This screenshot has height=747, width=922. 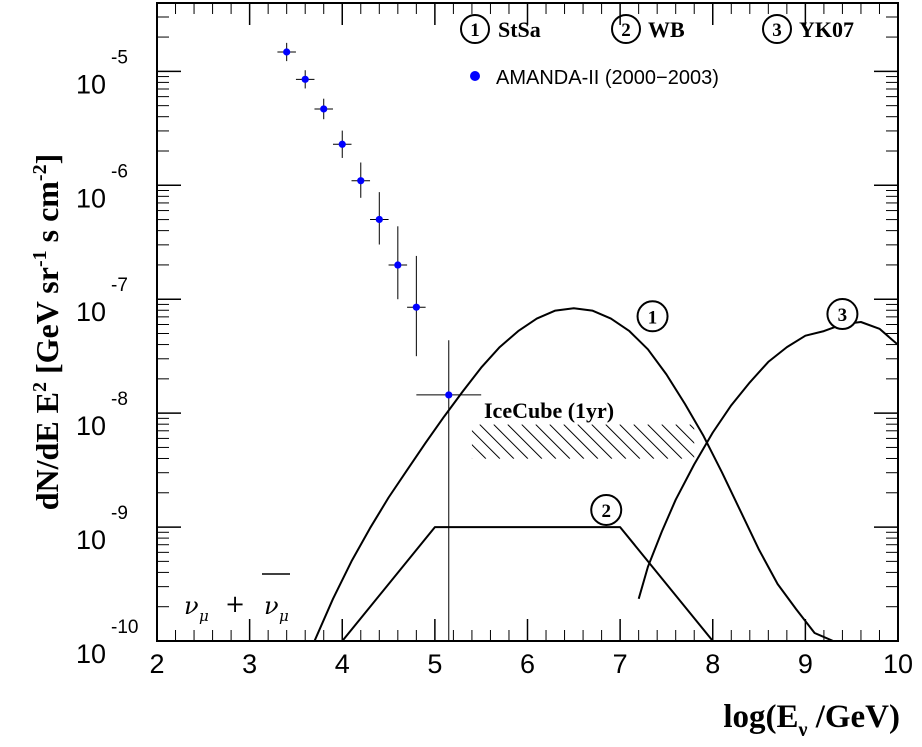 I want to click on legend-label-stsa: StSa, so click(x=519, y=29).